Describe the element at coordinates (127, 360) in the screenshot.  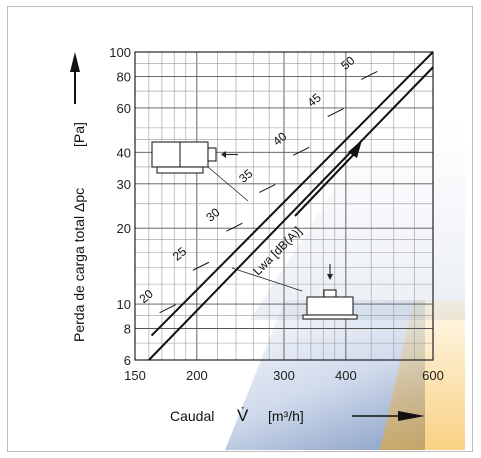
I see `y-tick-label: 6` at that location.